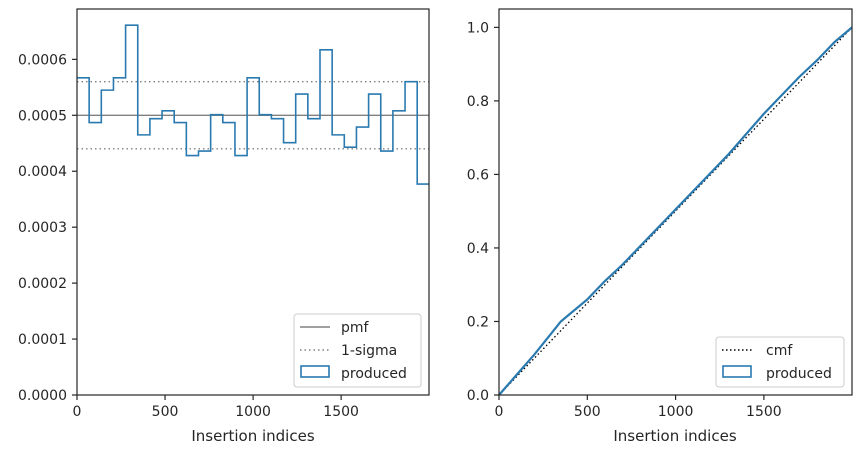 The height and width of the screenshot is (453, 861). I want to click on left-legend-1-sigma-label: 1-sigma, so click(369, 351).